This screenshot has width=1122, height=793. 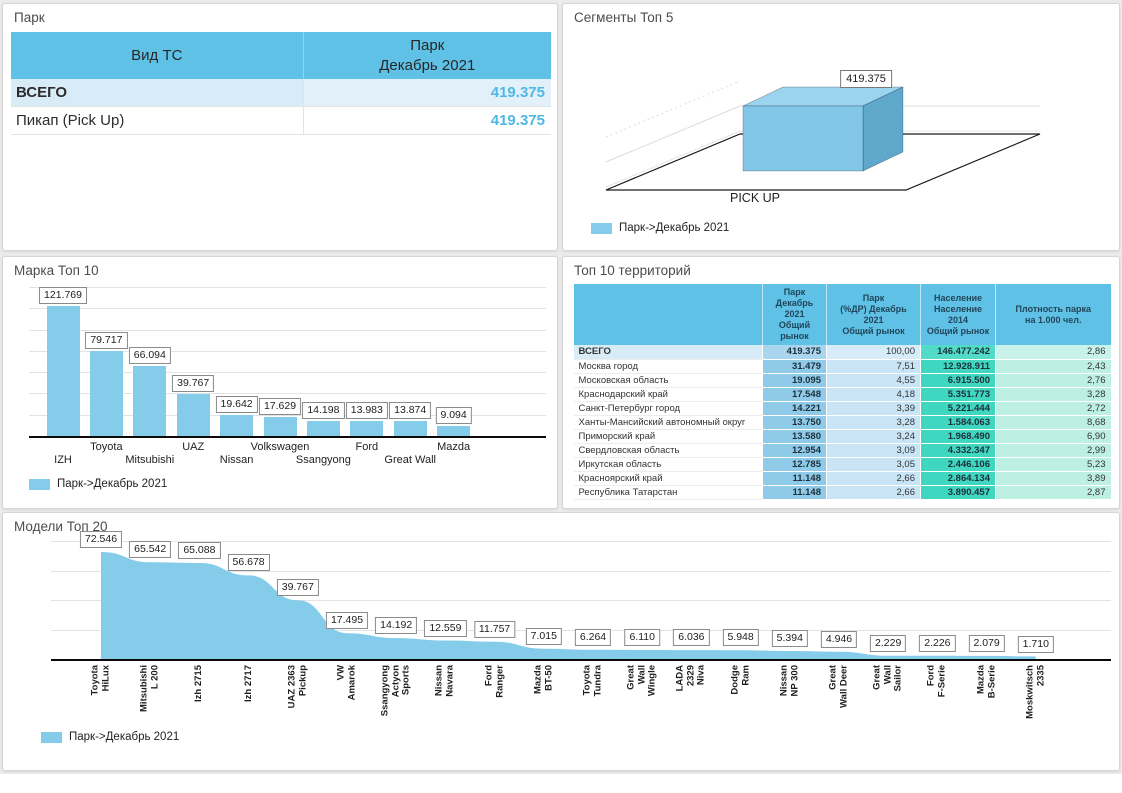 What do you see at coordinates (794, 464) in the screenshot?
I see `territory-cell: 12.785` at bounding box center [794, 464].